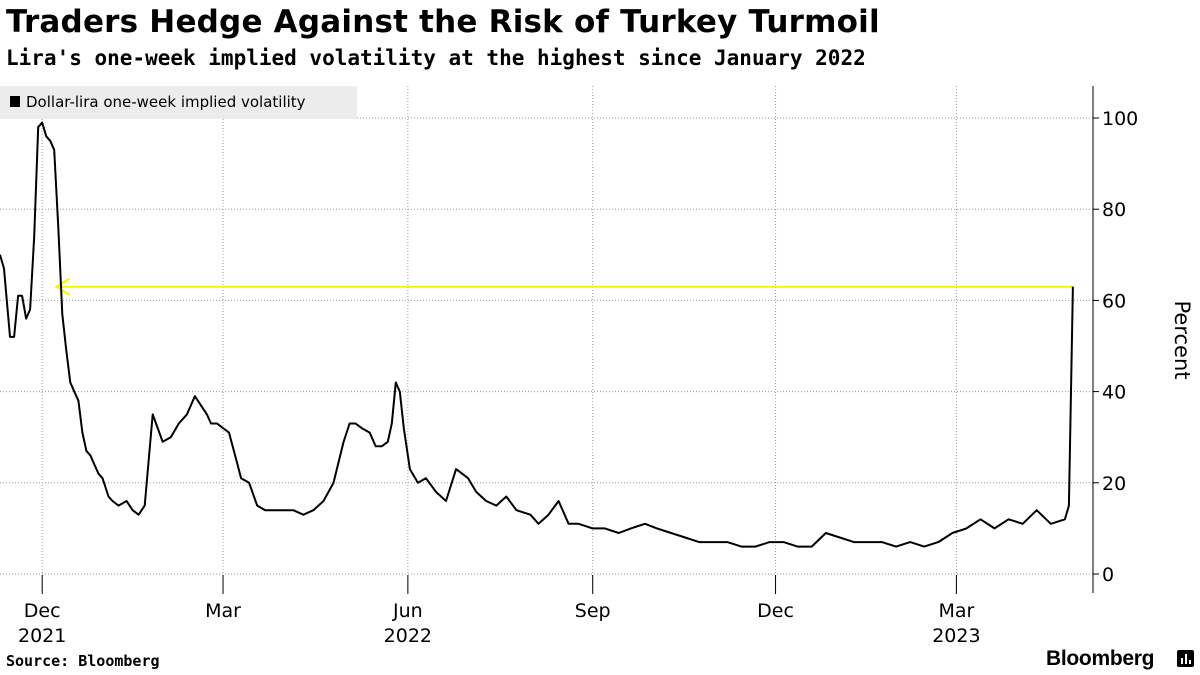 Image resolution: width=1200 pixels, height=675 pixels. What do you see at coordinates (62, 286) in the screenshot?
I see `annotation-arrow-head` at bounding box center [62, 286].